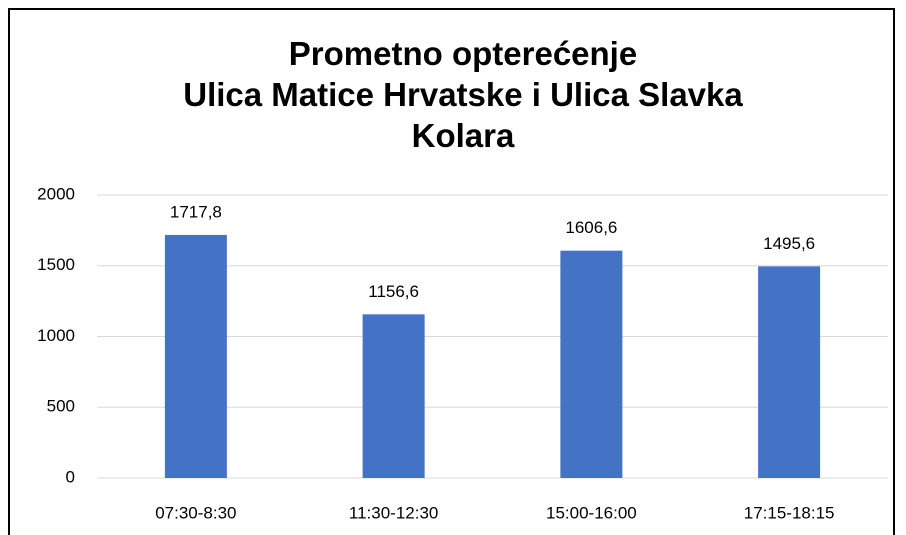  What do you see at coordinates (393, 291) in the screenshot?
I see `data-label: 1156,6` at bounding box center [393, 291].